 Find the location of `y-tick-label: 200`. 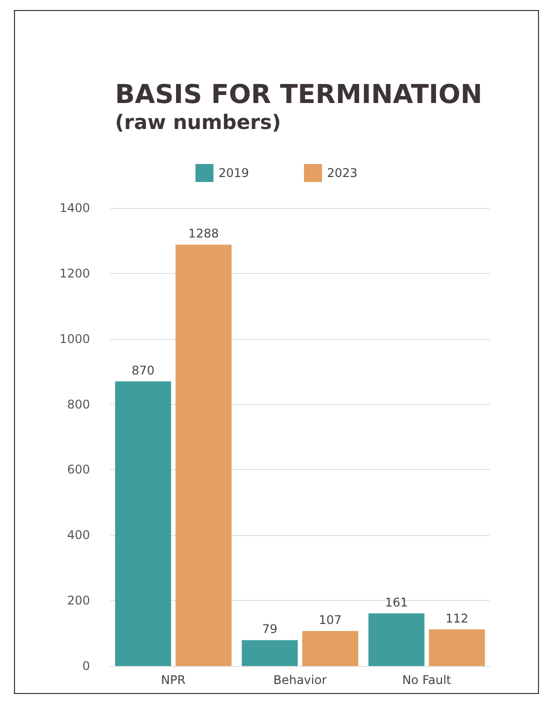

y-tick-label: 200 is located at coordinates (78, 601).